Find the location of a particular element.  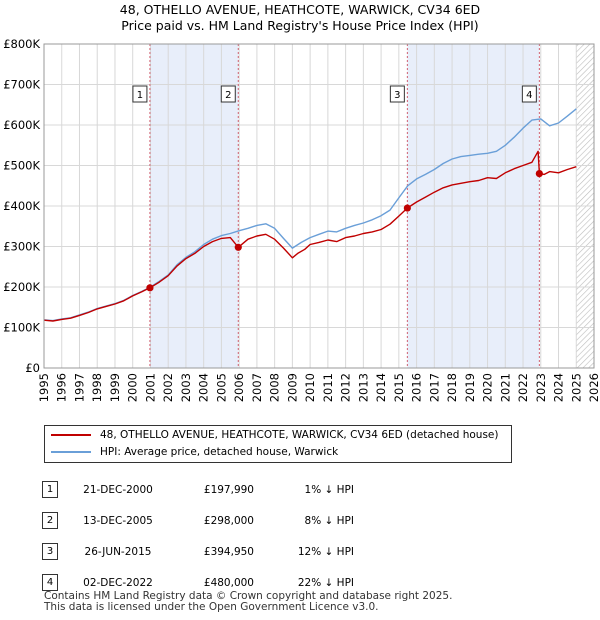

transaction-date: 02-DEC-2022 is located at coordinates (118, 582).